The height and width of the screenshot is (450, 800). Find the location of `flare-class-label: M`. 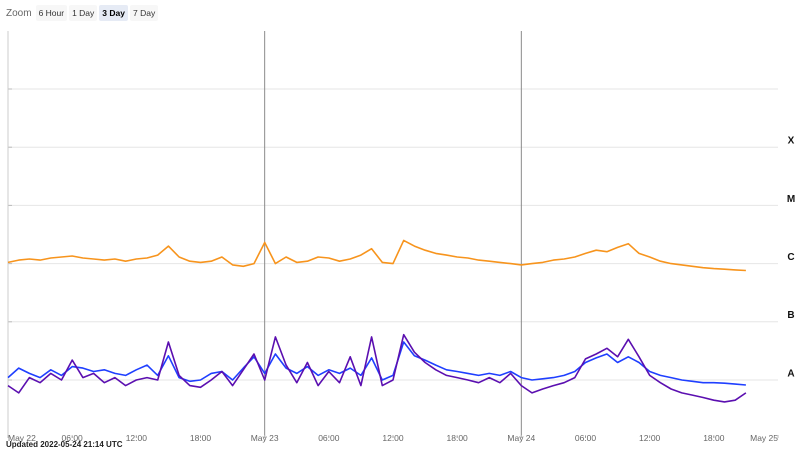

flare-class-label: M is located at coordinates (791, 199).